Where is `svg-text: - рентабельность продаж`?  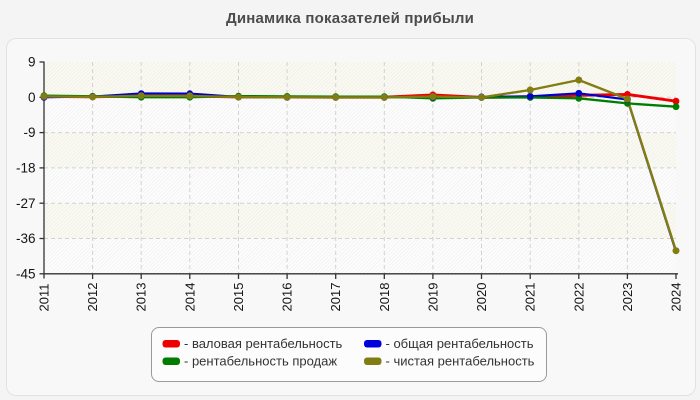
svg-text: - рентабельность продаж is located at coordinates (260, 361).